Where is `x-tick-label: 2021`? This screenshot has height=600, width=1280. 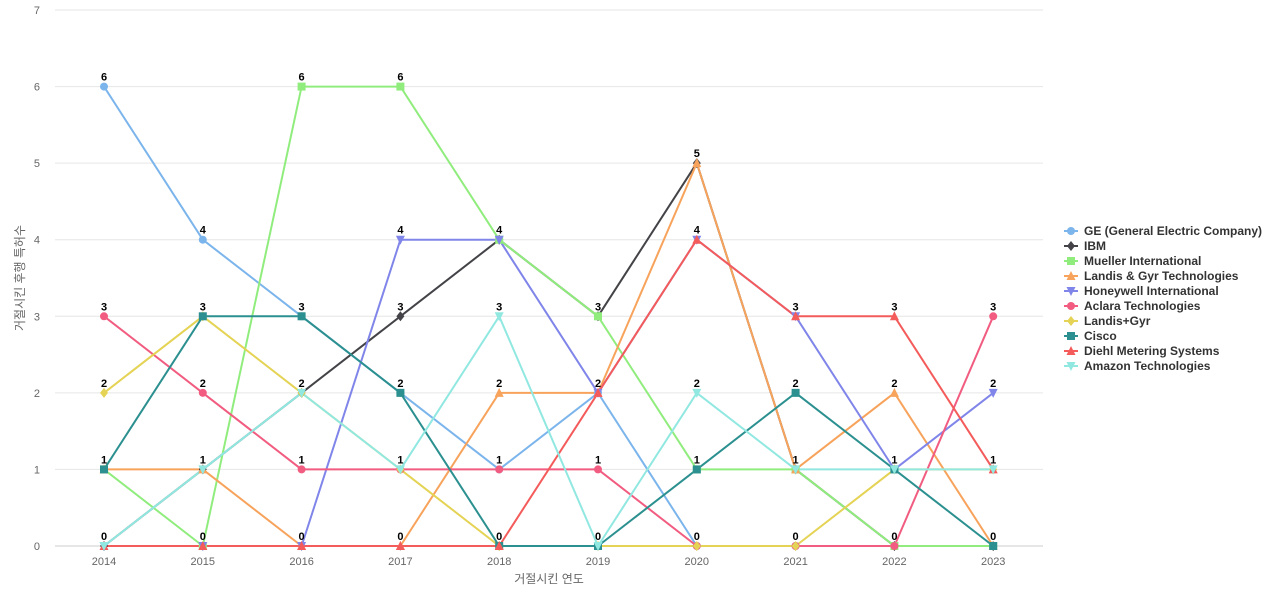
x-tick-label: 2021 is located at coordinates (795, 562).